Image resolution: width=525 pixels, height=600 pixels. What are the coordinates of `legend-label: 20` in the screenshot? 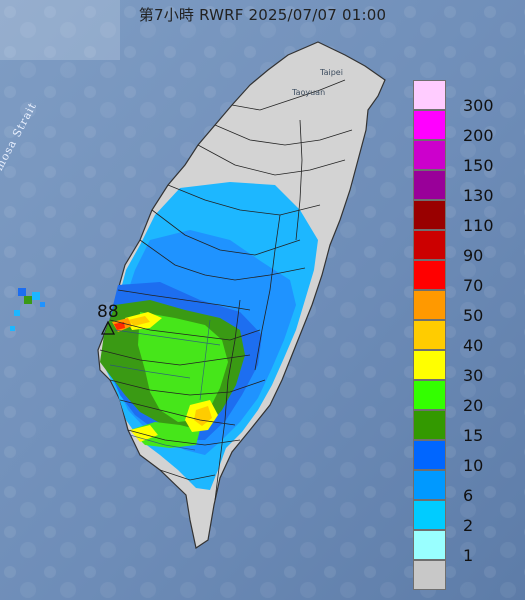 It's located at (473, 405).